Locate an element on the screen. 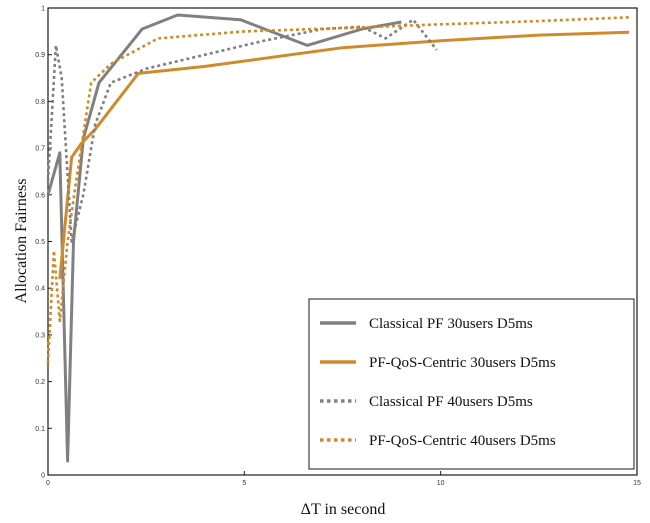 The image size is (650, 523). legend-label-qos-30: PF-QoS-Centric 30users D5ms is located at coordinates (462, 363).